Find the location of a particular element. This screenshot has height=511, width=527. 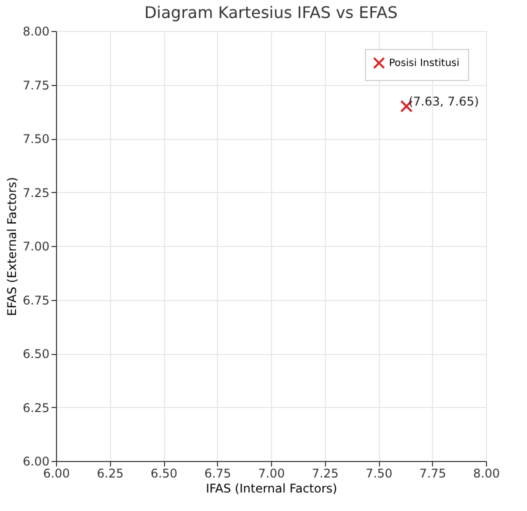

x-tick-label: 7.50 is located at coordinates (379, 473).